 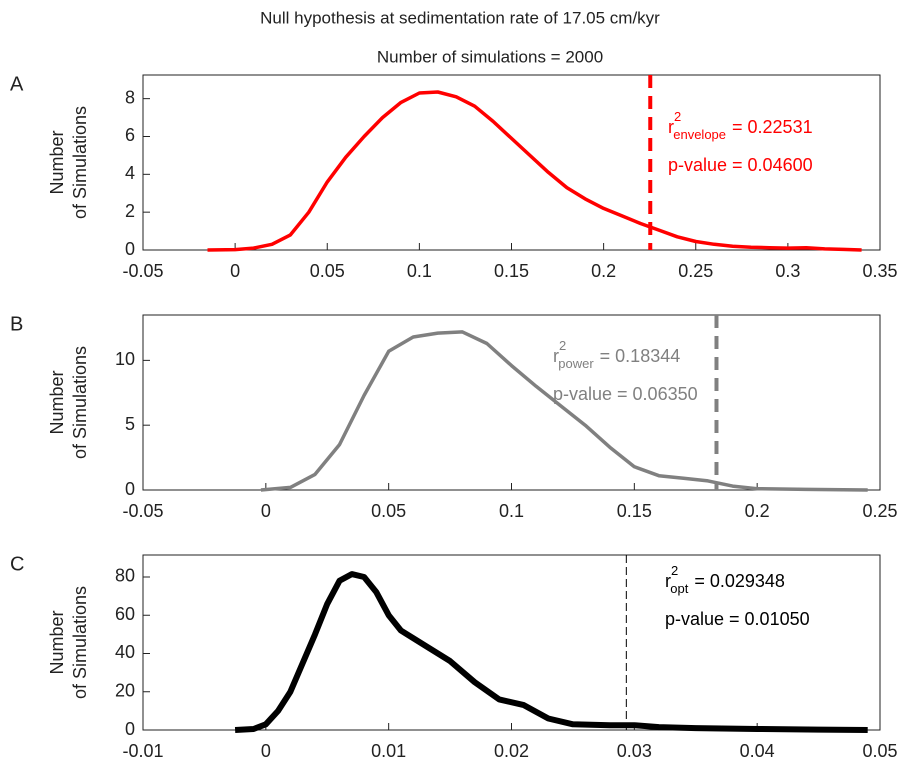 I want to click on annotation: r2 power = 0.18344, so click(x=616, y=354).